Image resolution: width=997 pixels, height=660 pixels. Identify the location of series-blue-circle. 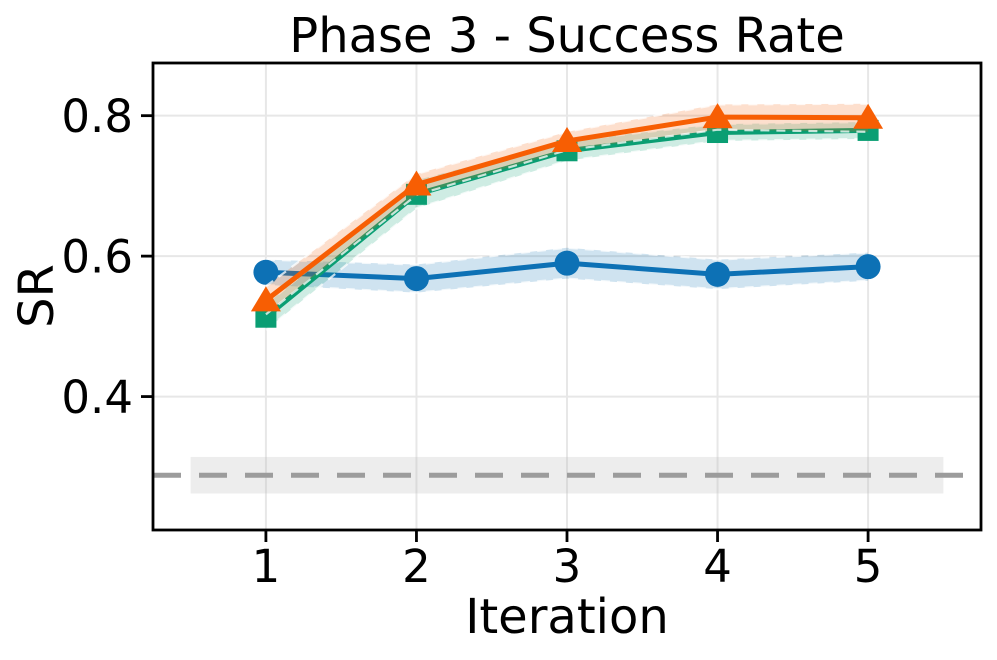
(567, 270).